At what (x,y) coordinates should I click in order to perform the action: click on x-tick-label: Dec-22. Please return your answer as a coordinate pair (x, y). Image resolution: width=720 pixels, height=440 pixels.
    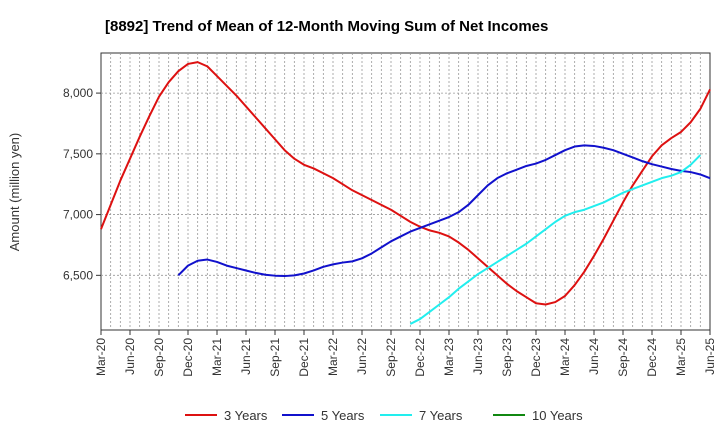
    Looking at the image, I should click on (420, 357).